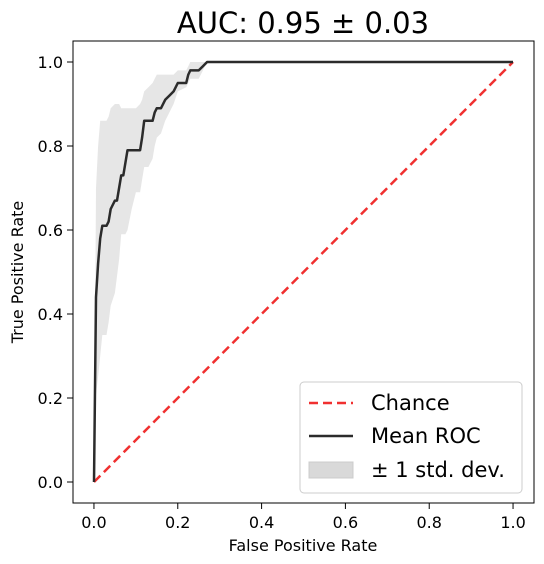 This screenshot has width=544, height=564. Describe the element at coordinates (177, 522) in the screenshot. I see `x-tick-label: 0.2` at that location.